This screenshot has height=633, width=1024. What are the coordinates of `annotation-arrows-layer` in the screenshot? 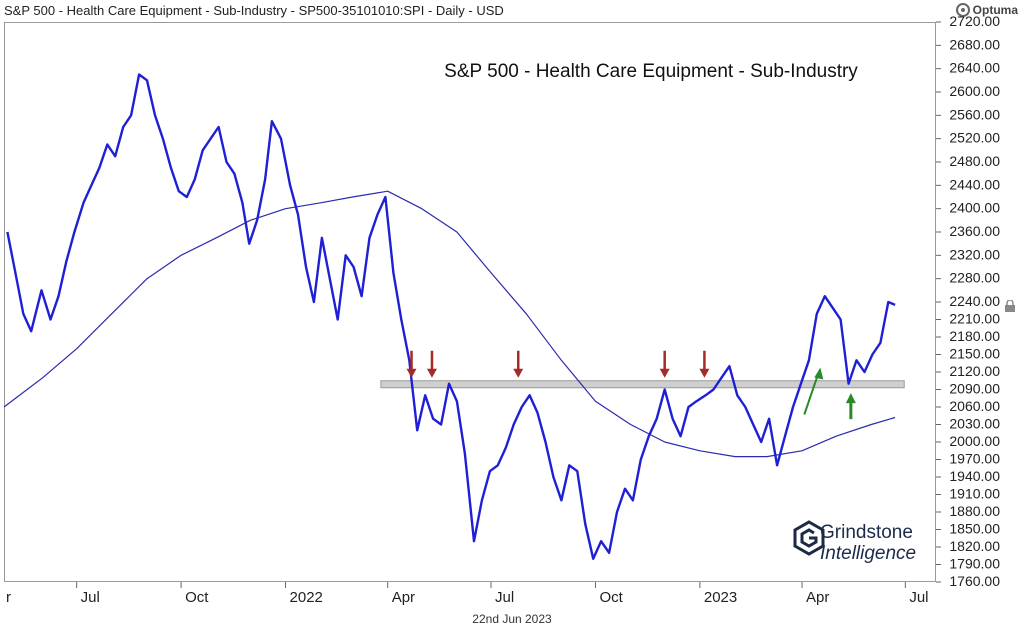 It's located at (631, 385).